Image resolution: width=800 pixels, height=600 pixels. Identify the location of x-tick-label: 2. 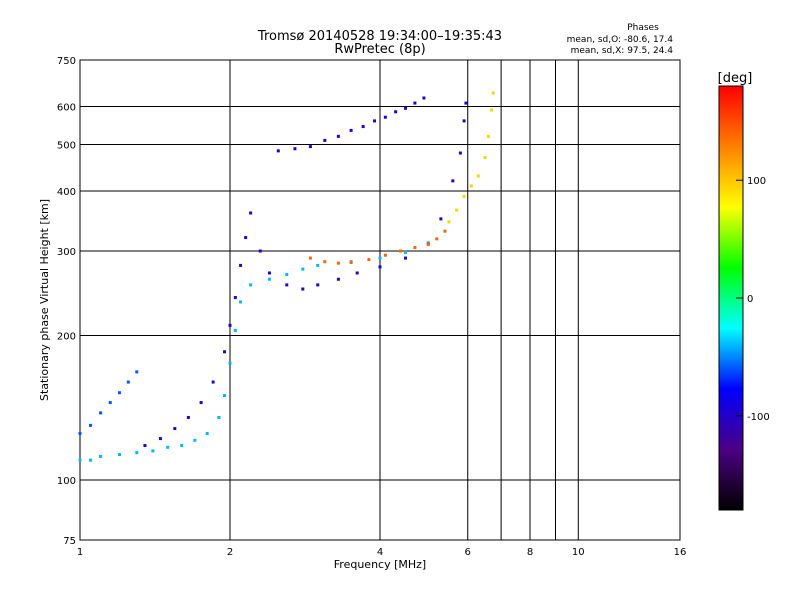
(230, 552).